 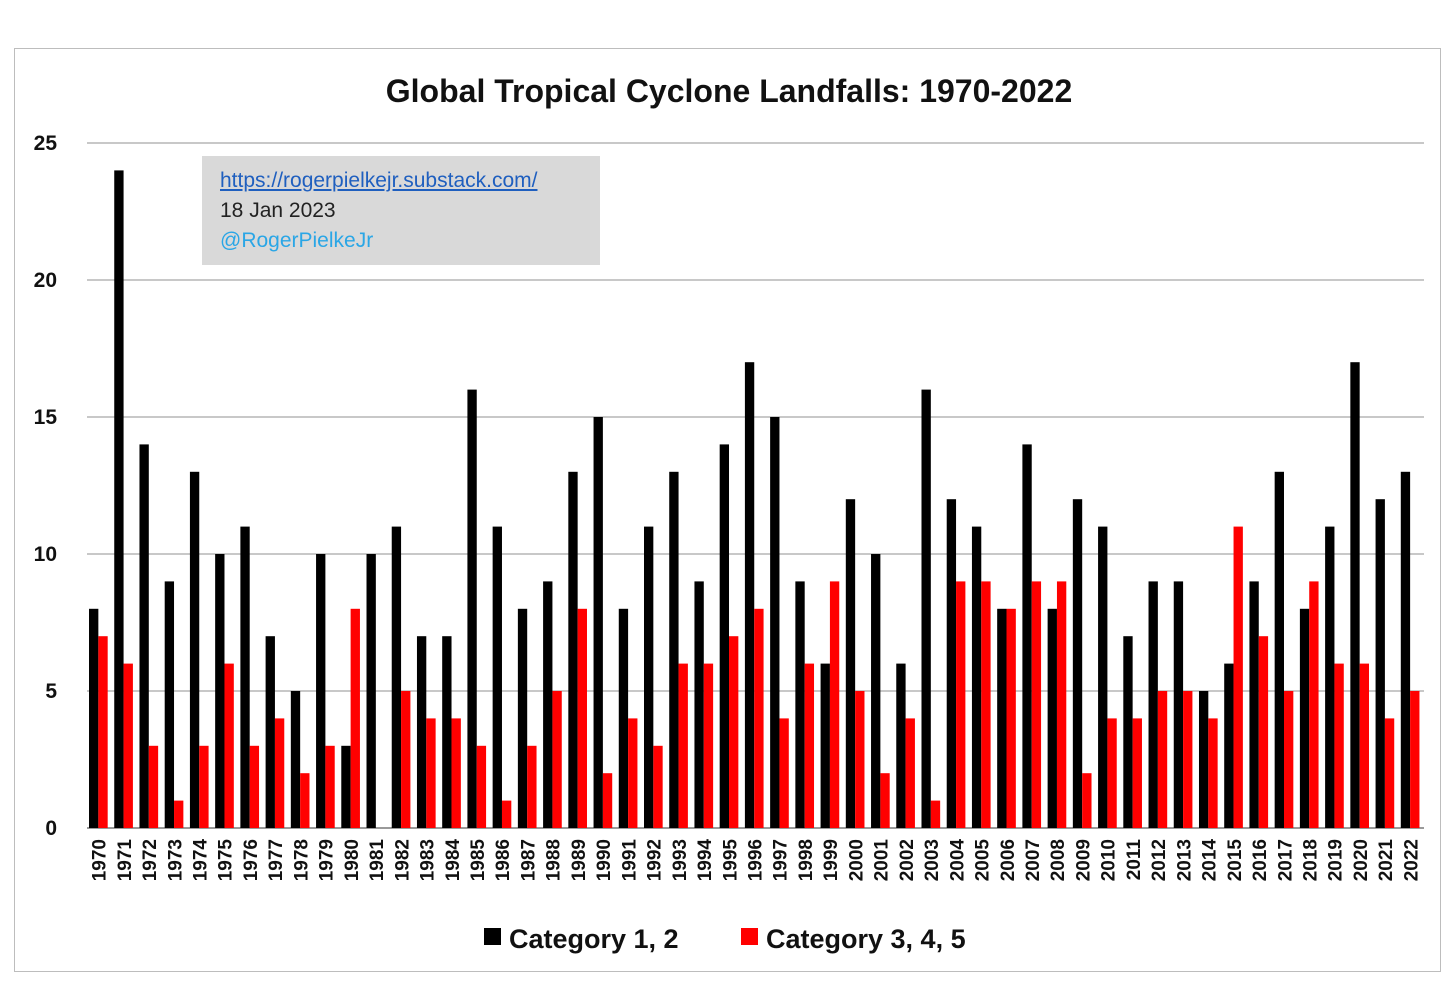 I want to click on x-tick-label: 1989, so click(x=579, y=860).